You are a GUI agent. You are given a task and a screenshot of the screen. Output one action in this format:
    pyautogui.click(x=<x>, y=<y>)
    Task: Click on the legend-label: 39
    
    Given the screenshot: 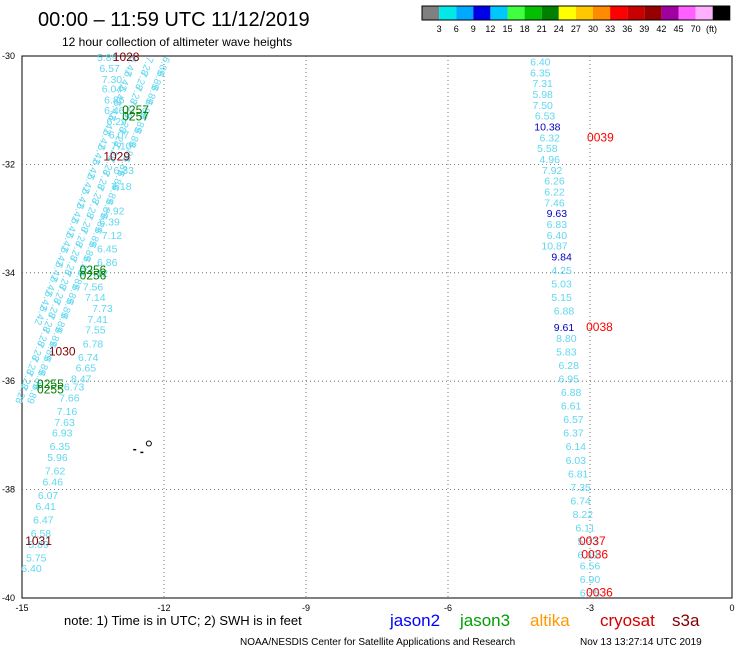 What is the action you would take?
    pyautogui.click(x=644, y=29)
    